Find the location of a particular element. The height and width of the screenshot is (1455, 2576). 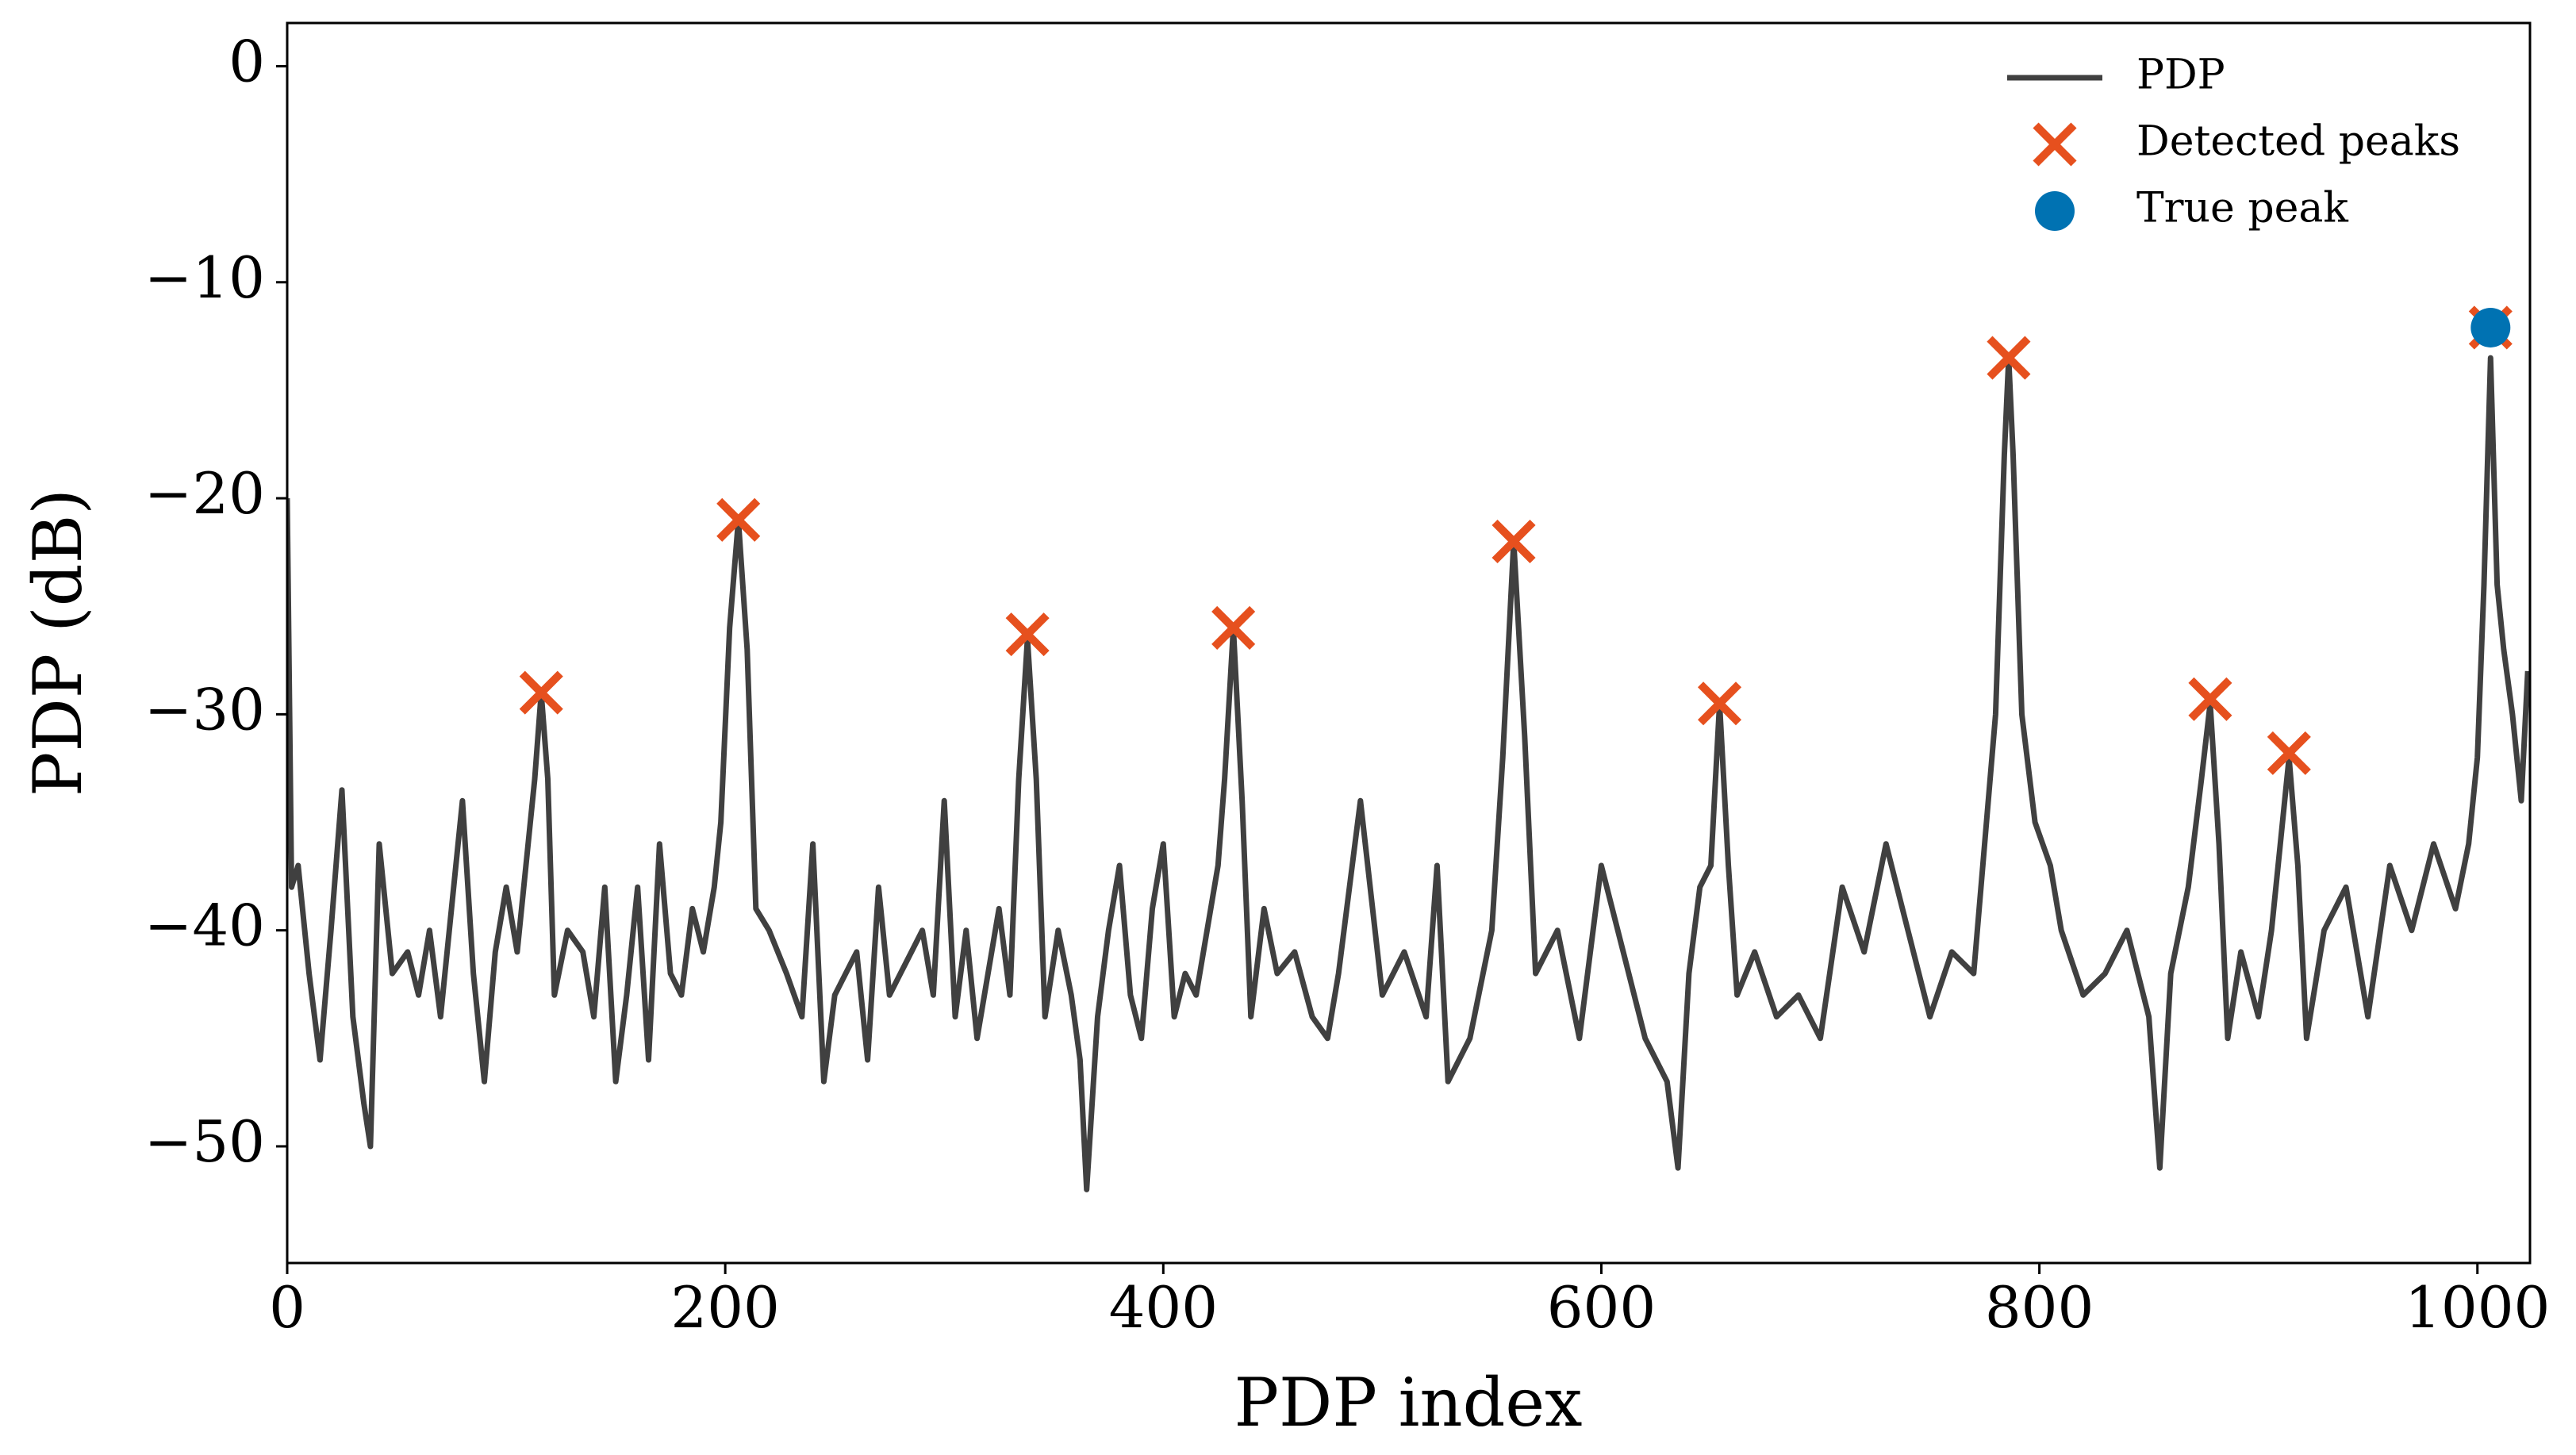

true-peak-marker is located at coordinates (2490, 327).